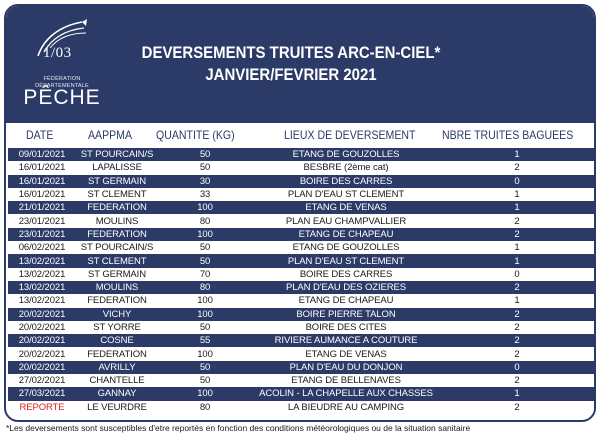 This screenshot has height=439, width=600. What do you see at coordinates (42, 155) in the screenshot?
I see `cell-date: 09/01/2021` at bounding box center [42, 155].